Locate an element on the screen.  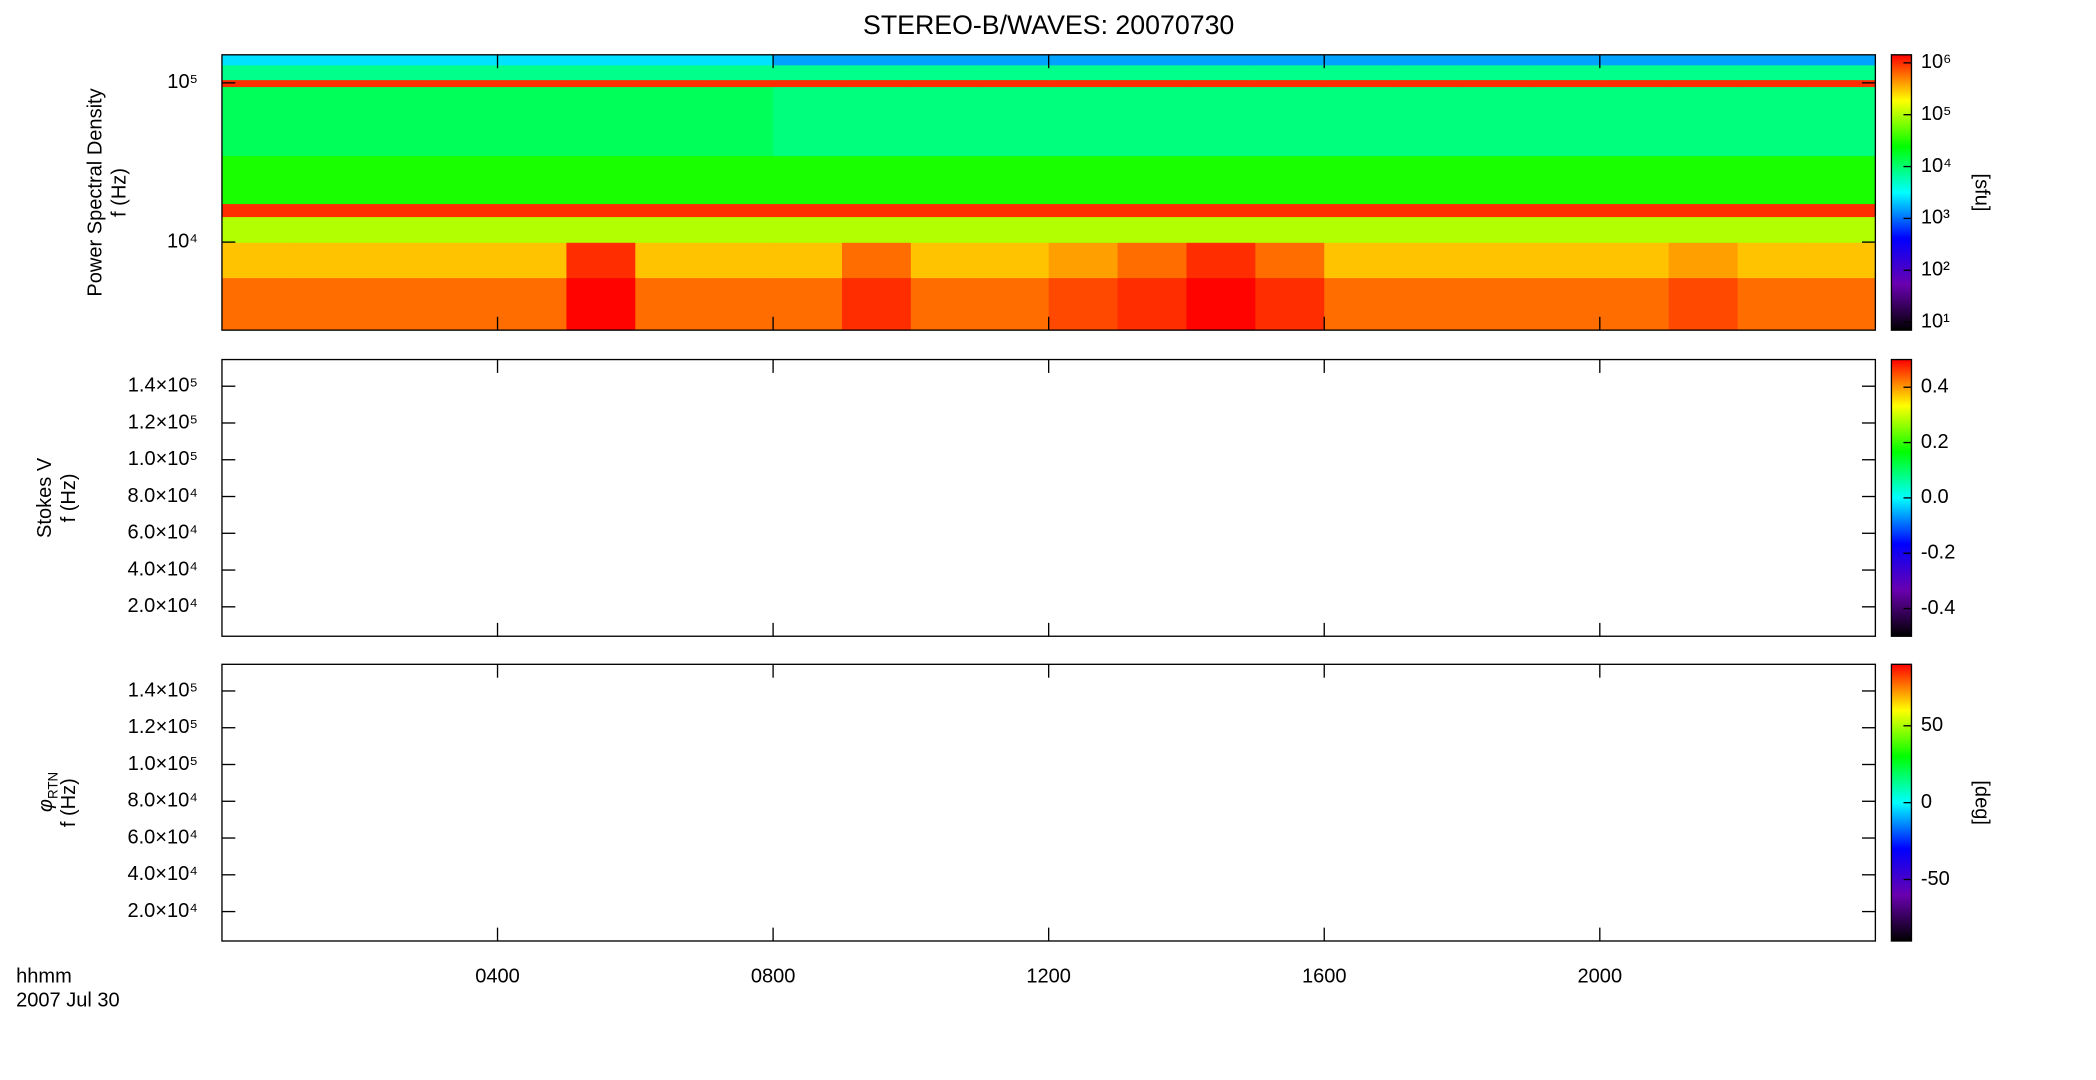
y-tick-label: 6.0×10⁴ is located at coordinates (162, 837).